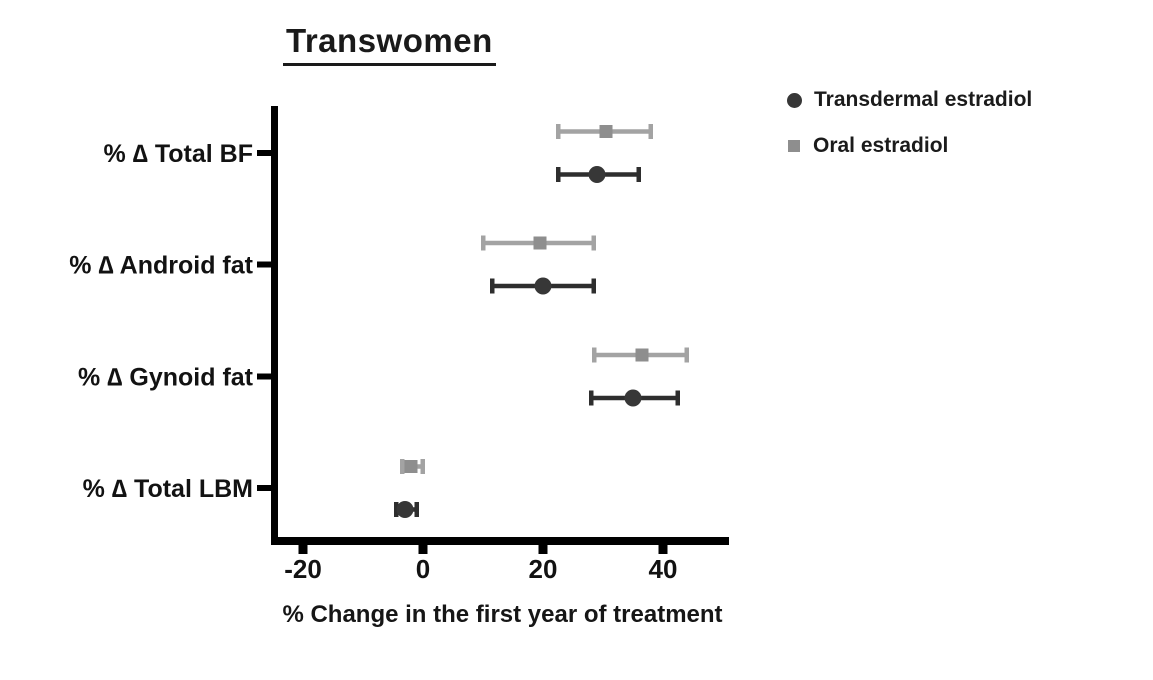 The image size is (1153, 680). What do you see at coordinates (537, 342) in the screenshot?
I see `series-transdermal-estradiol` at bounding box center [537, 342].